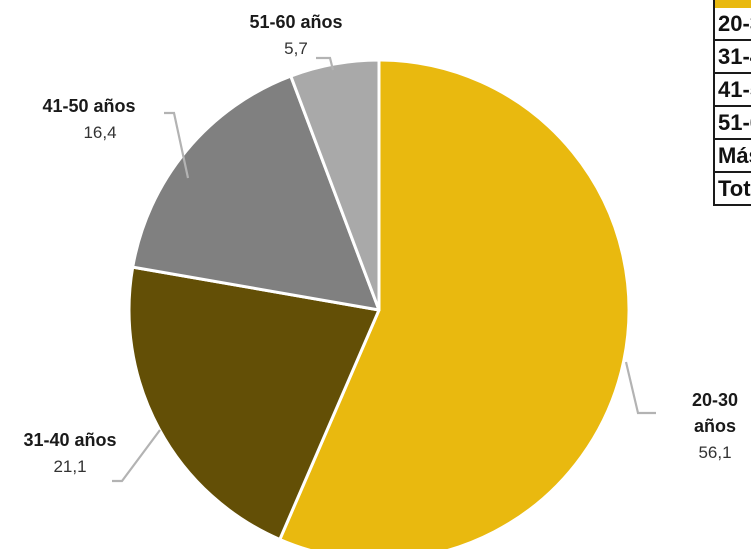  I want to click on table-row: Total, so click(732, 189).